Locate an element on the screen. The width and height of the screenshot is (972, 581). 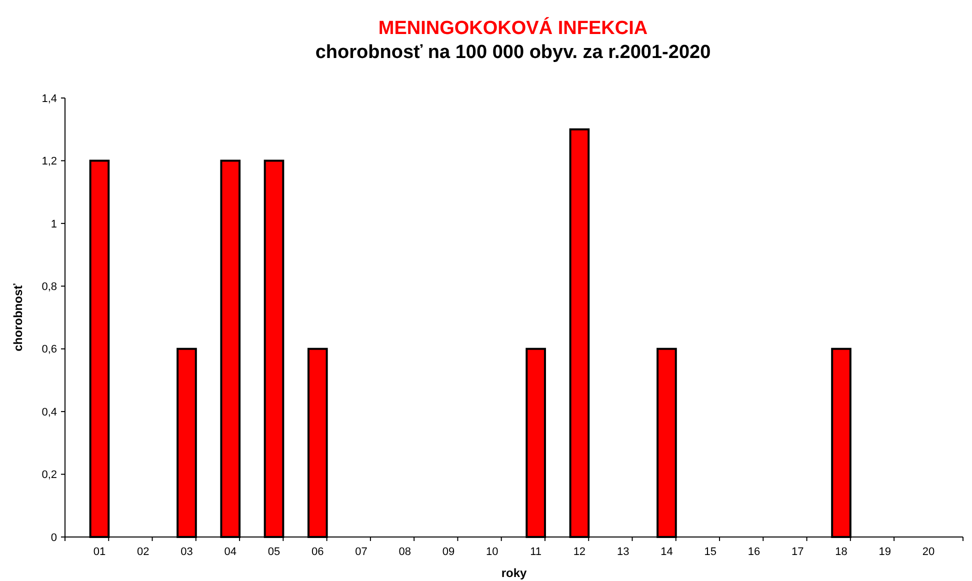
x-tick-label: 08 is located at coordinates (405, 552).